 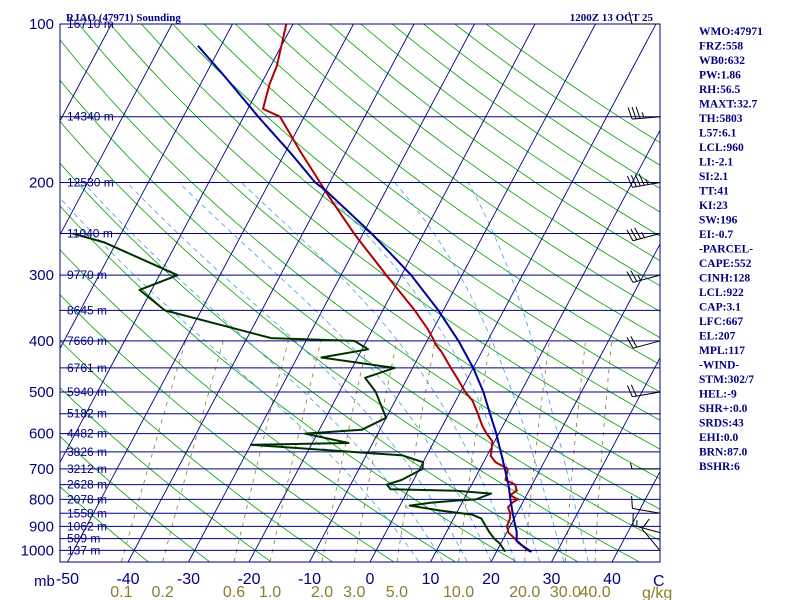 What do you see at coordinates (38, 303) in the screenshot?
I see `pressure-axis-labels: mb 100 200 300 400 500 600 700 800 900 1000` at bounding box center [38, 303].